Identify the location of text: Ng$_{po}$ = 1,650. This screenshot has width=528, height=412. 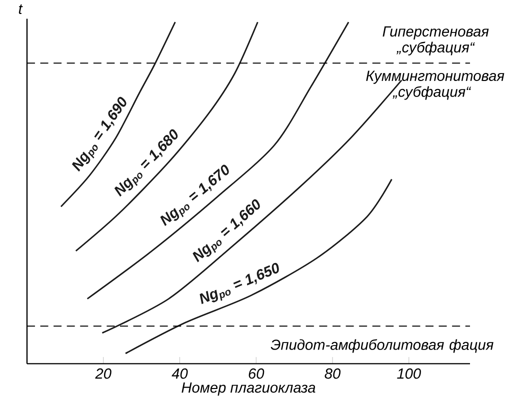
(239, 283).